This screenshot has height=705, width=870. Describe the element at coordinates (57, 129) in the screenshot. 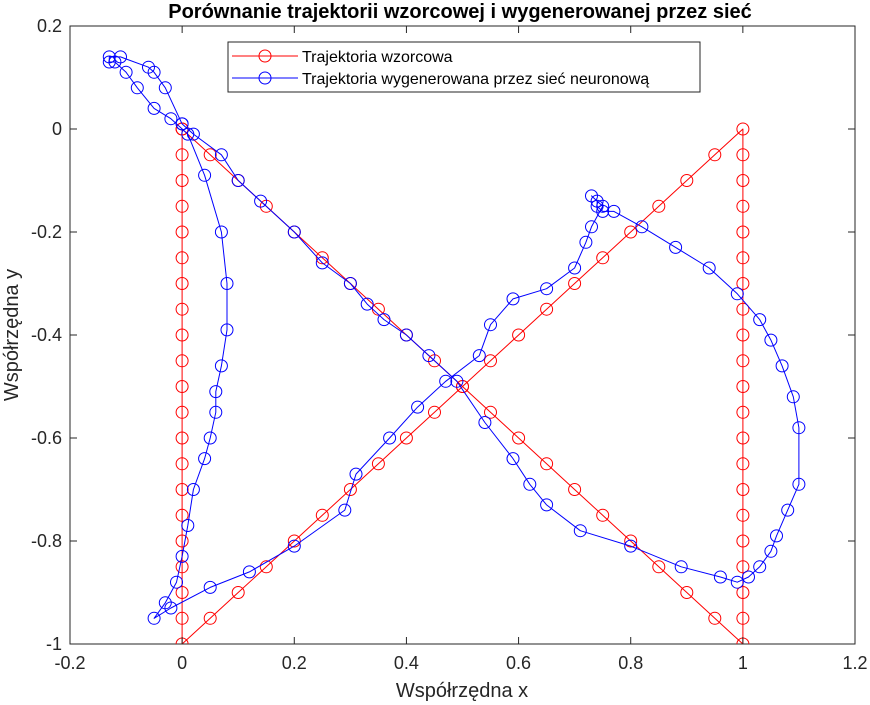

I see `y-tick-label: 0` at that location.